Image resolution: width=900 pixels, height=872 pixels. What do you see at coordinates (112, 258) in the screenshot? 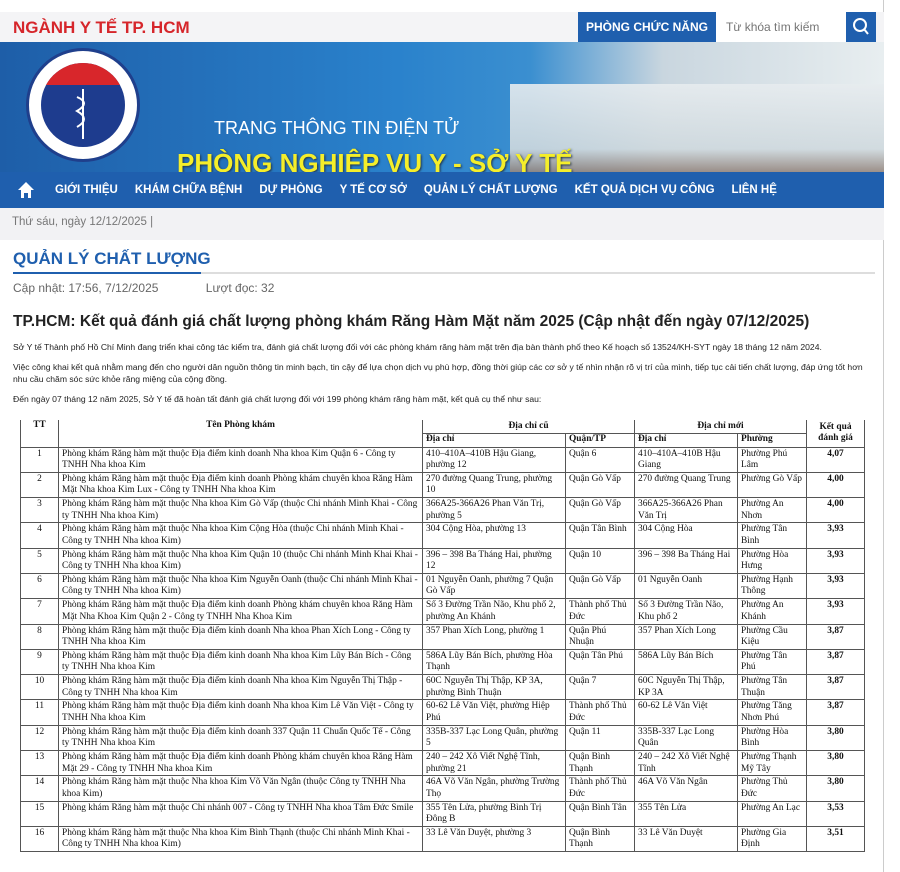
I see `section-title: QUẢN LÝ CHẤT LƯỢNG` at bounding box center [112, 258].